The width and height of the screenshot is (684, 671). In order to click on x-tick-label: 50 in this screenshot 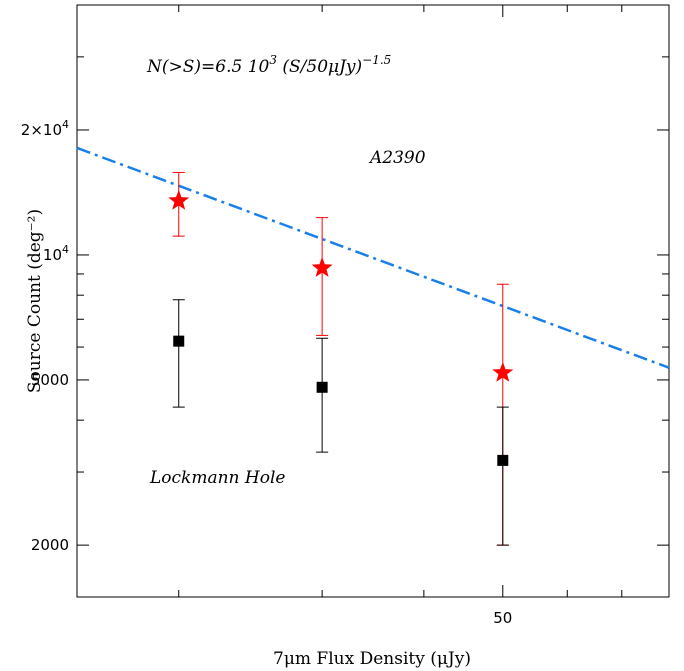, I will do `click(502, 618)`.